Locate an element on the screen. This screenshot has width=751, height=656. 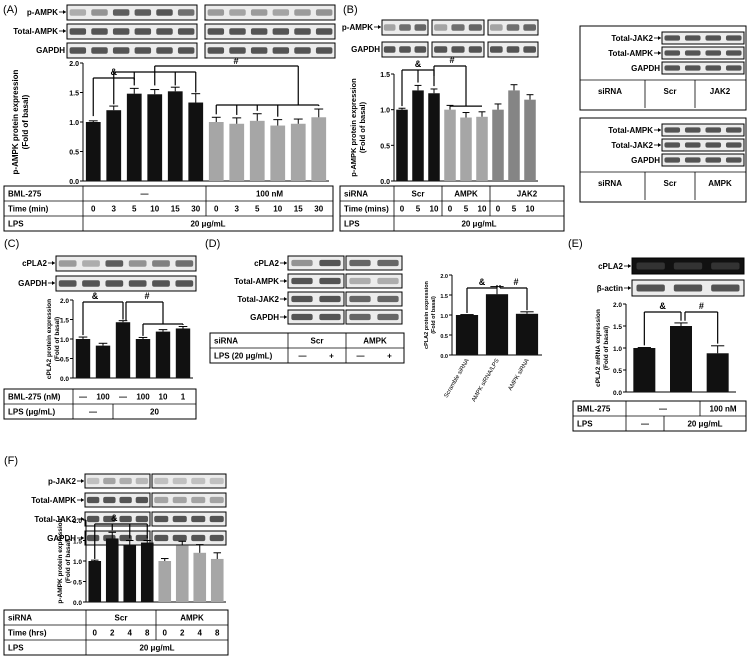
blot-b3-total-ampk is located at coordinates (703, 130).